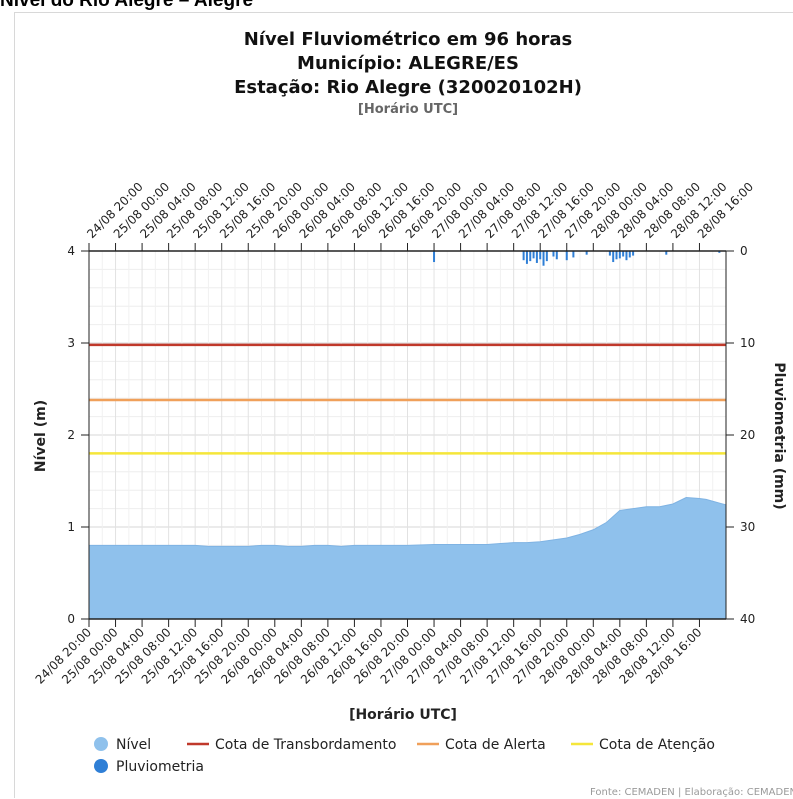  I want to click on legend-label-cota-de-transbordamento: Cota de Transbordamento, so click(305, 745).